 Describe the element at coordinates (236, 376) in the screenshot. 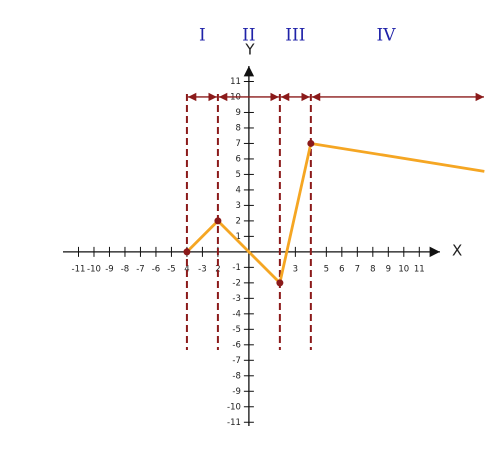

I see `y-tick-label: -8` at that location.